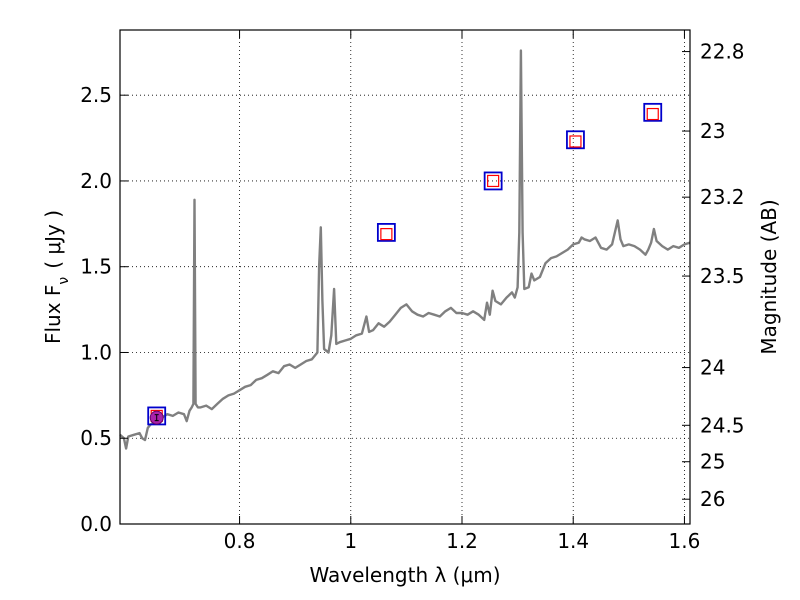  What do you see at coordinates (96, 181) in the screenshot?
I see `y-tick-label: 2.0` at bounding box center [96, 181].